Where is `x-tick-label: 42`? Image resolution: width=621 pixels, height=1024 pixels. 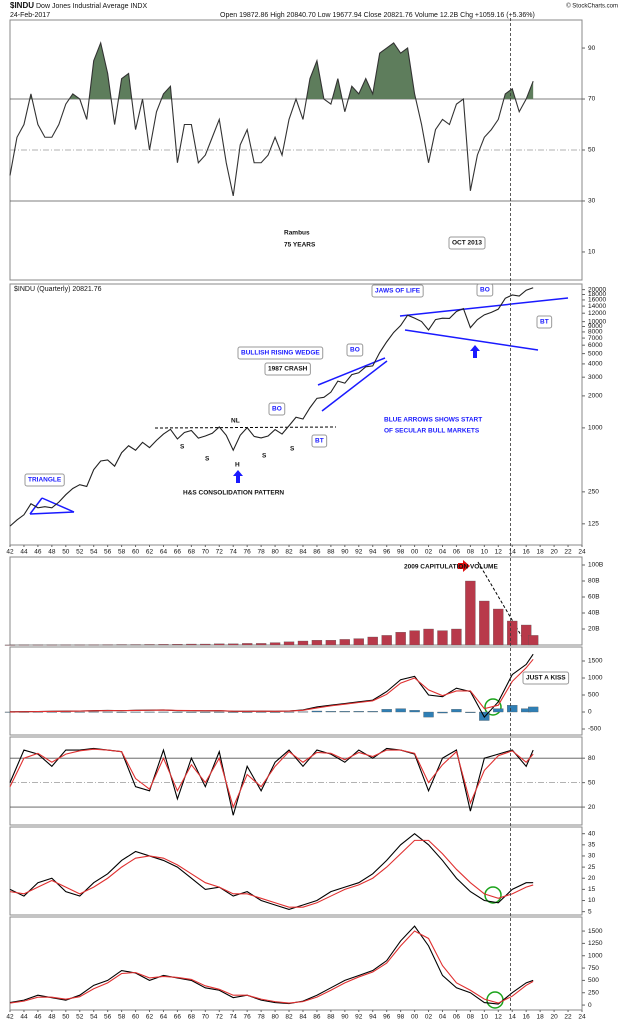 x-tick-label: 42 is located at coordinates (10, 1017).